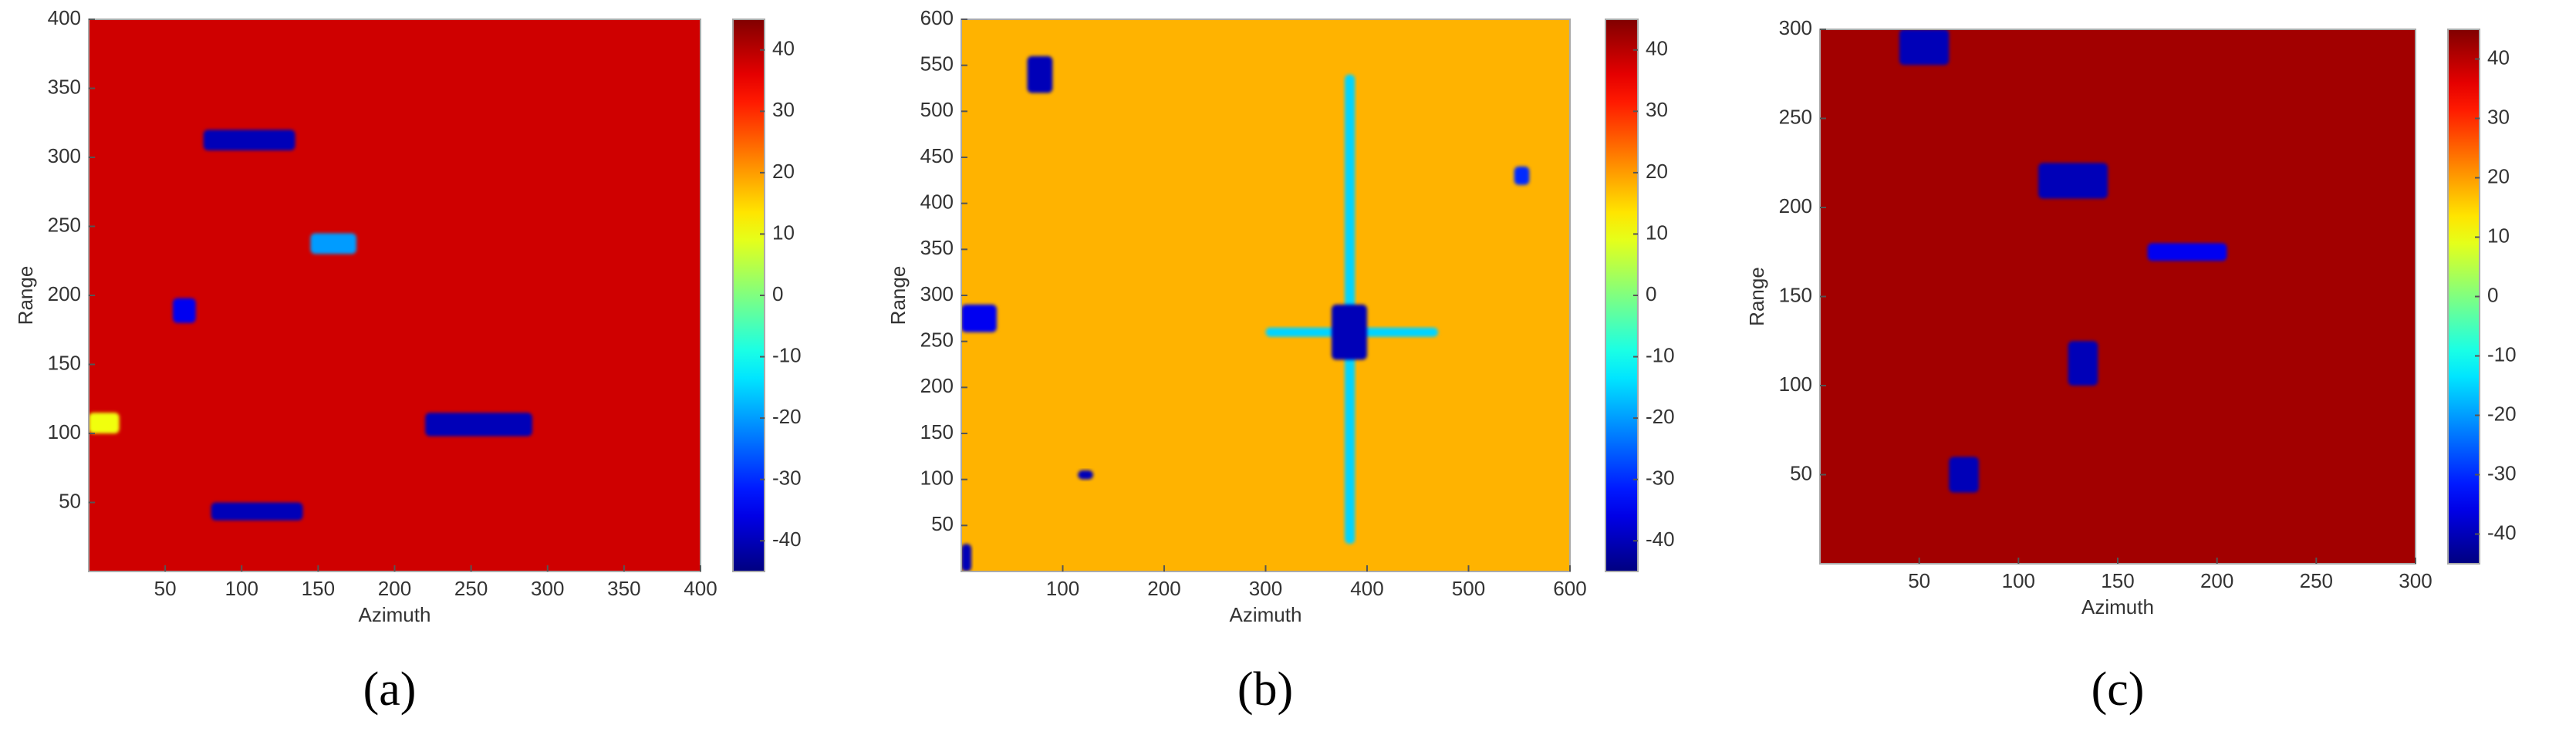 The width and height of the screenshot is (2576, 745). I want to click on panel-label: (a), so click(390, 689).